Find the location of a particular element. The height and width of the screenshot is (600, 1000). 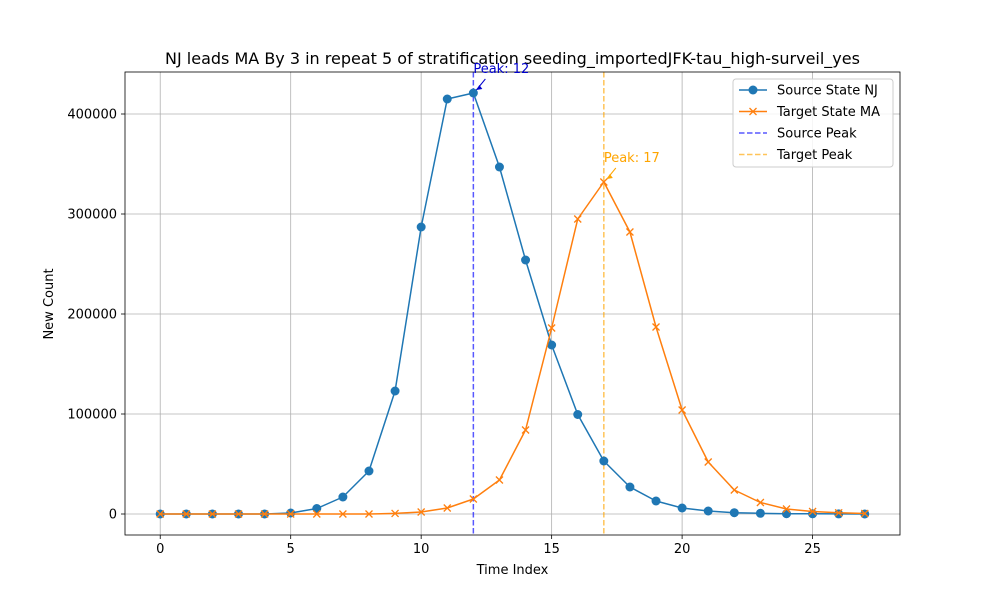

x-tick-label: 20 is located at coordinates (682, 549).